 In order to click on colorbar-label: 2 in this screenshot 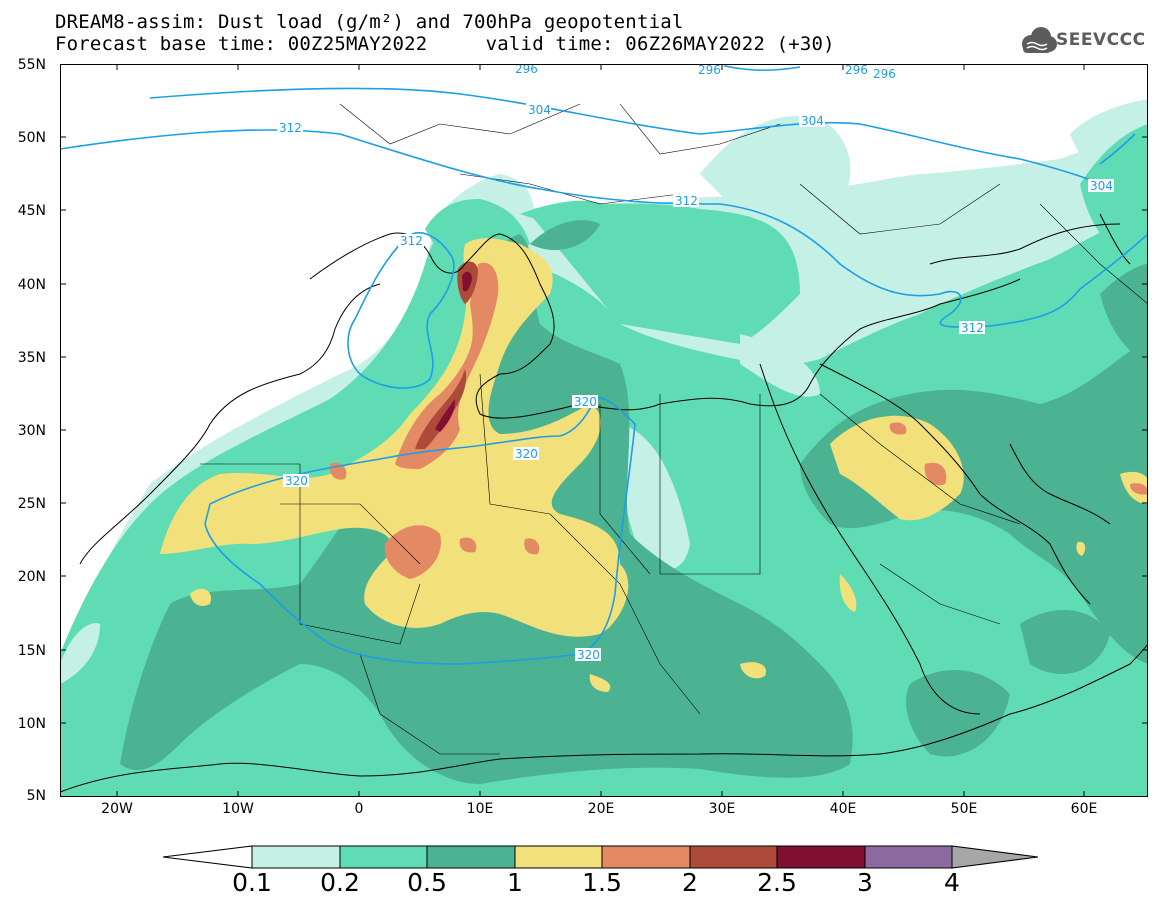, I will do `click(690, 882)`.